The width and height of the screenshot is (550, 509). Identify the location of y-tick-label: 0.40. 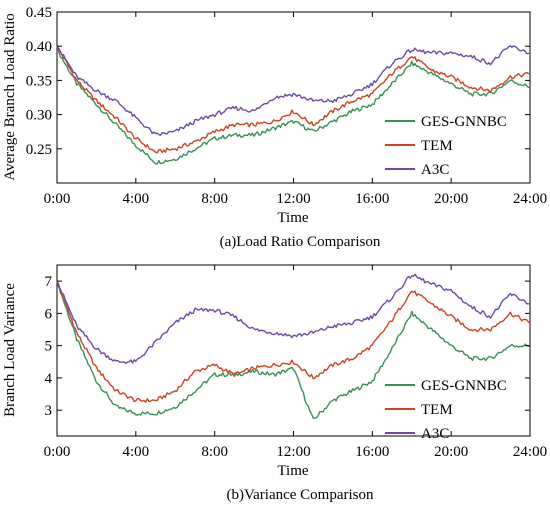
(39, 47).